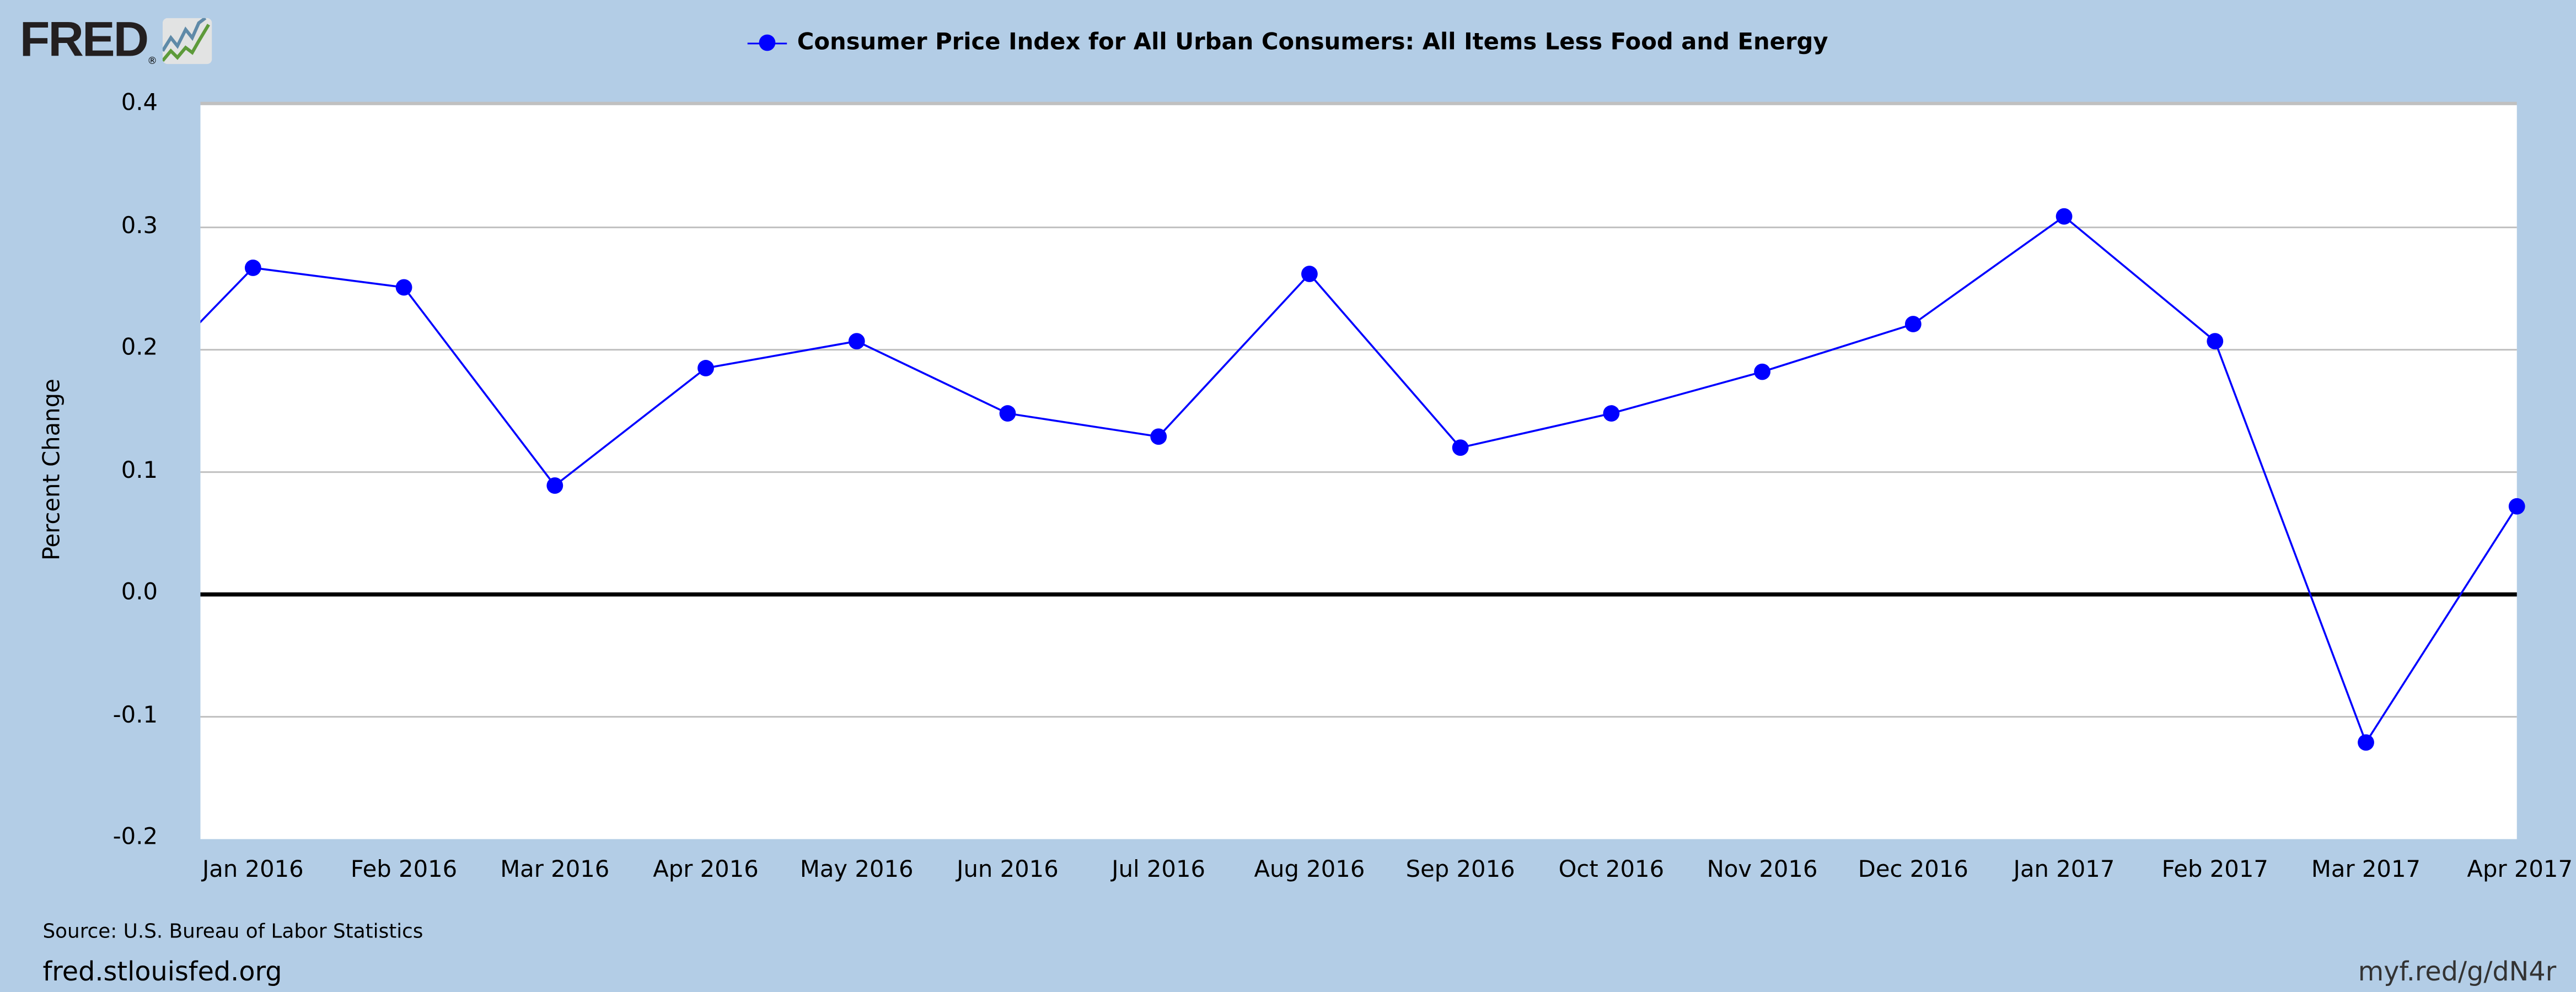  I want to click on fred-logo: FRED ®, so click(115, 40).